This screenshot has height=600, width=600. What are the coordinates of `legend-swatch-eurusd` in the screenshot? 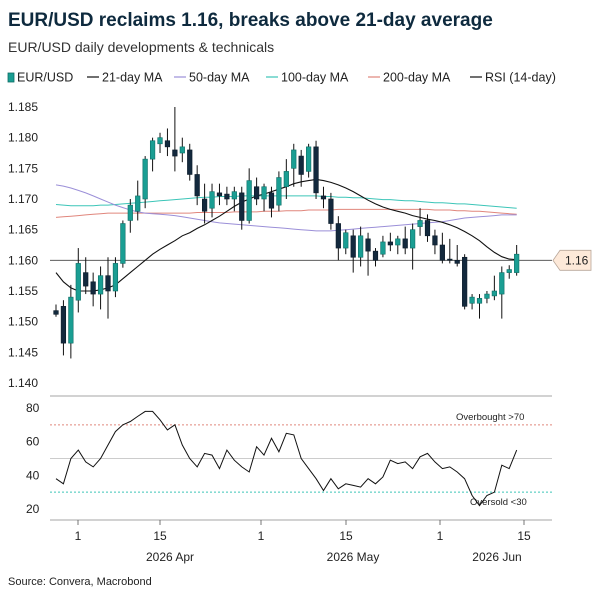 It's located at (11, 77).